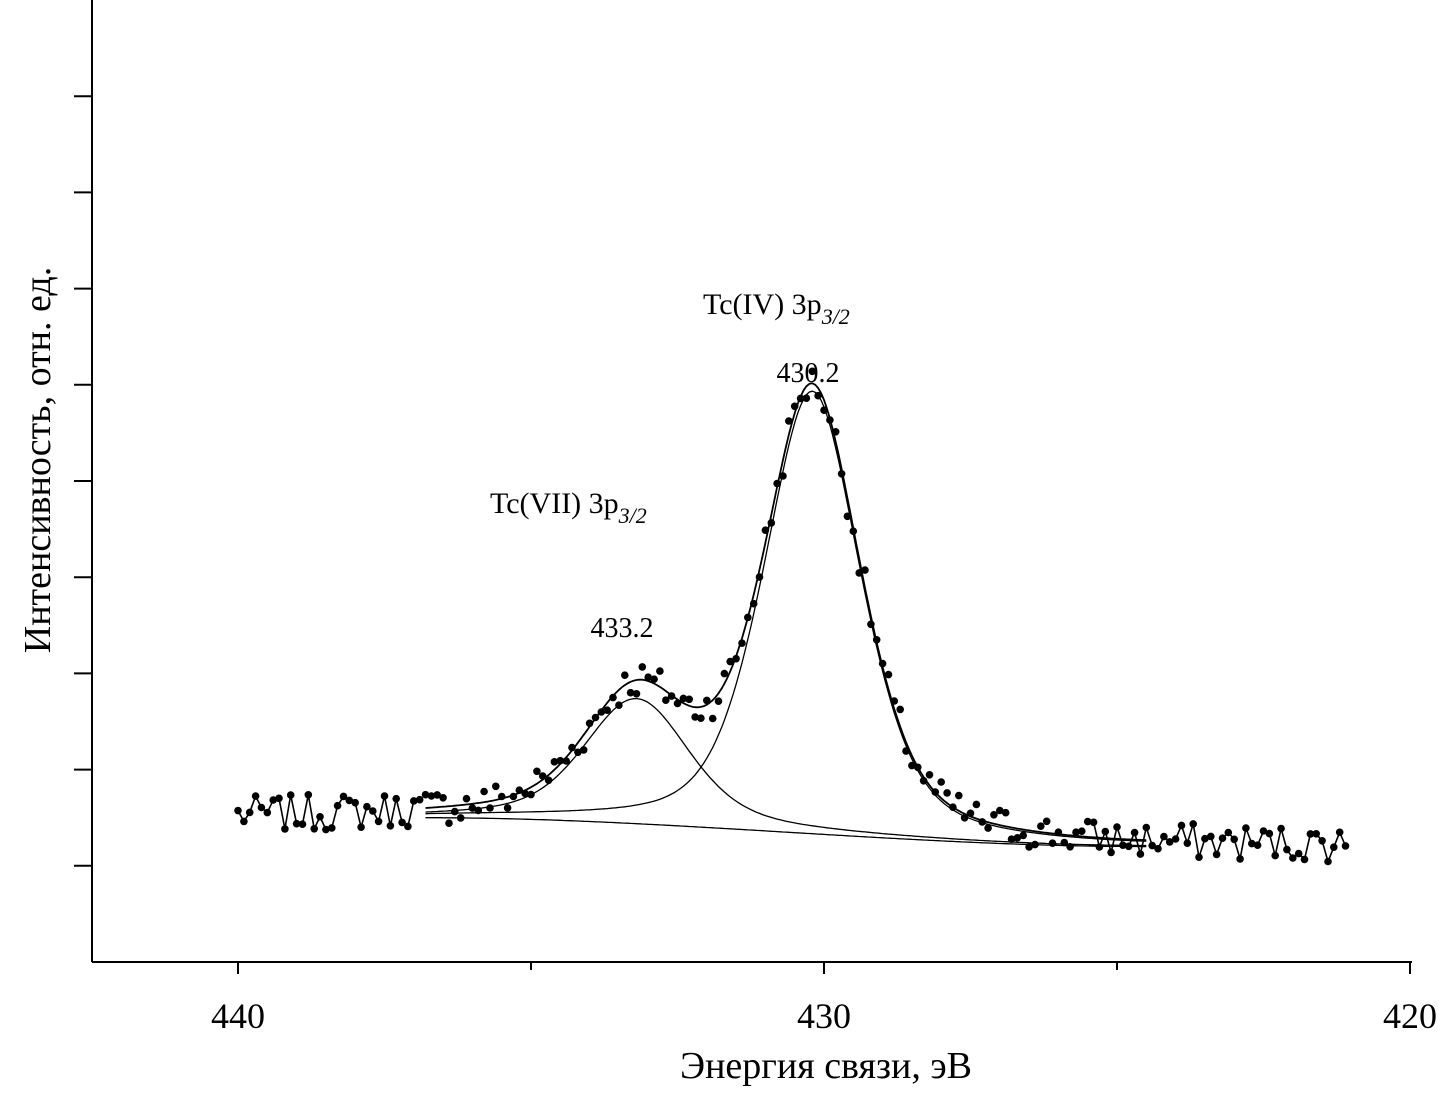 This screenshot has height=1100, width=1450. Describe the element at coordinates (786, 832) in the screenshot. I see `fit-background-curve` at that location.